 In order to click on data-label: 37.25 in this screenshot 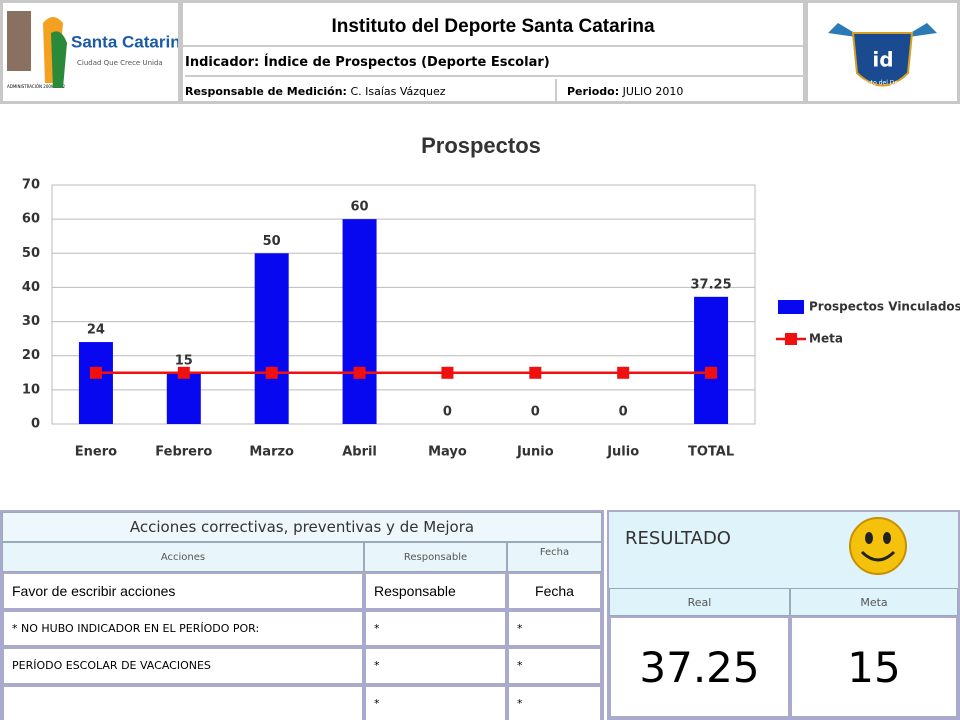, I will do `click(711, 284)`.